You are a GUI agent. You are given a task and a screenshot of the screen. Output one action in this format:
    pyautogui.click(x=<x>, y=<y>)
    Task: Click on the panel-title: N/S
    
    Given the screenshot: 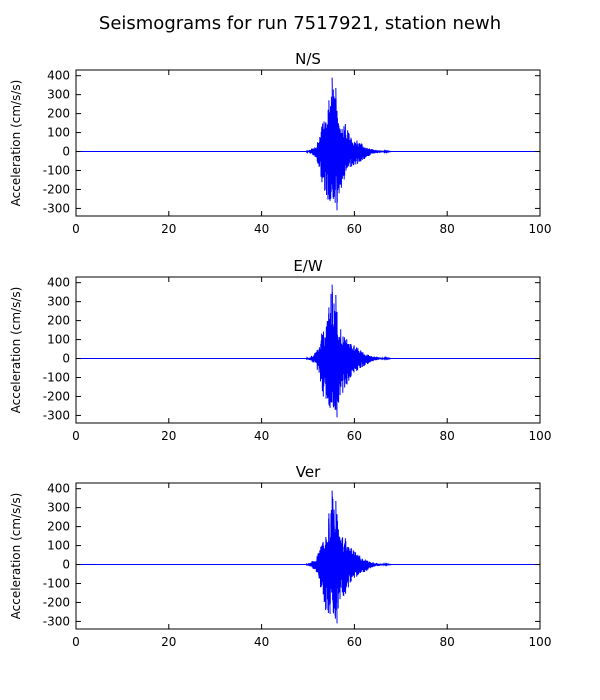 What is the action you would take?
    pyautogui.click(x=308, y=59)
    